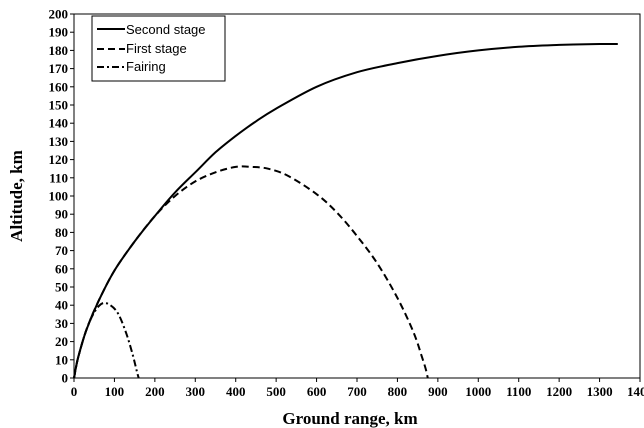 The height and width of the screenshot is (428, 644). What do you see at coordinates (59, 86) in the screenshot?
I see `y-tick-label: 160` at bounding box center [59, 86].